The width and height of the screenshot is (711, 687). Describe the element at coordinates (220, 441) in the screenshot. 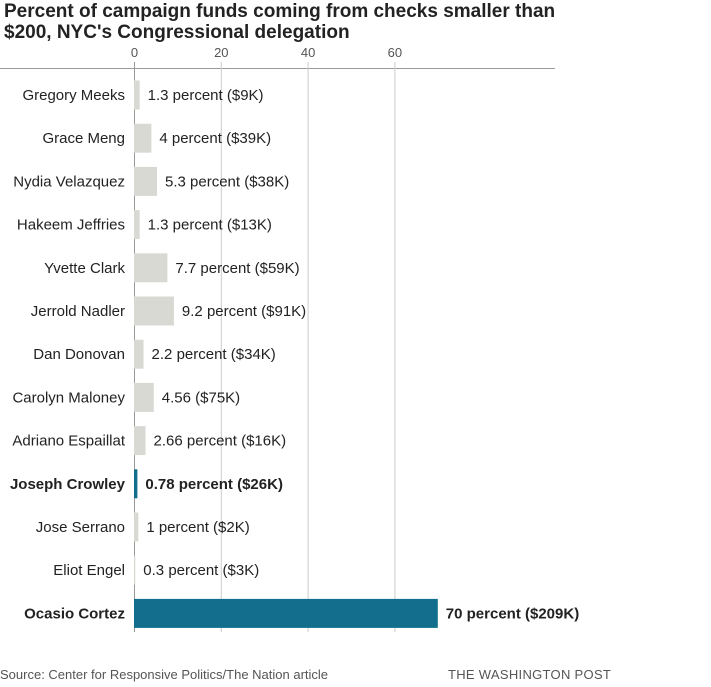

I see `value-label: 2.66 percent ($16K)` at that location.